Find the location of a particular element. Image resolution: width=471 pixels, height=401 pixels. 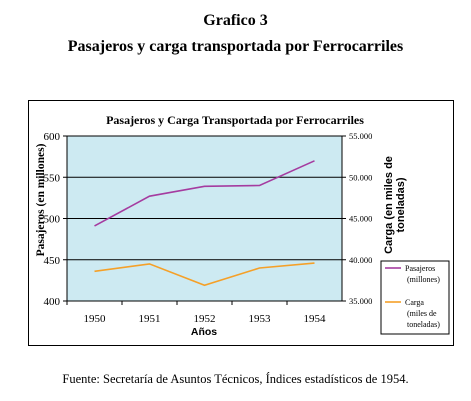

legend-label: Carga is located at coordinates (414, 302).